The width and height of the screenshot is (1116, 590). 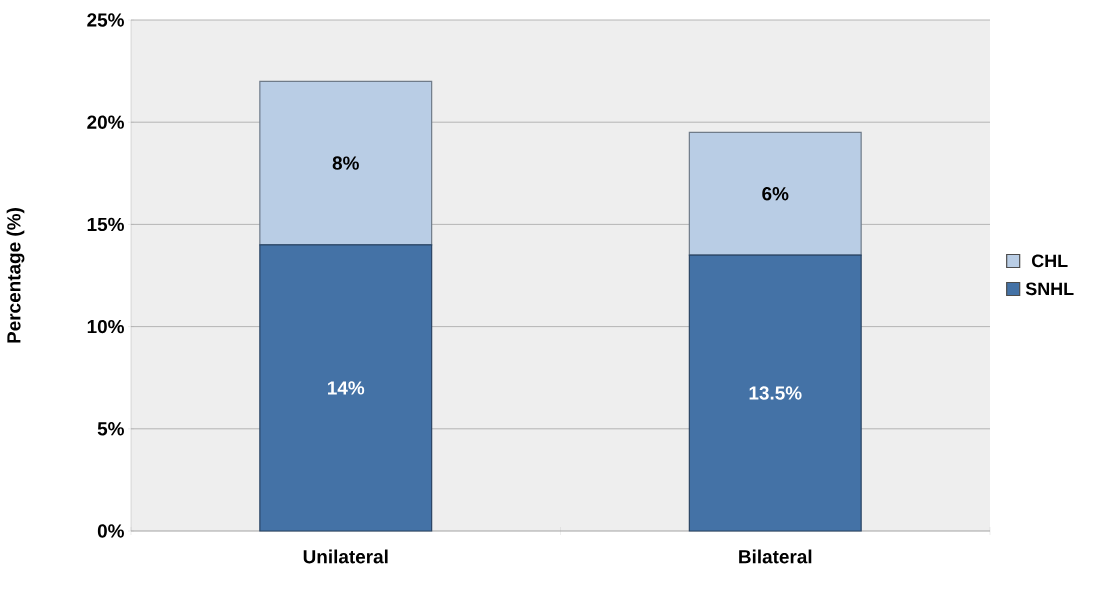 I want to click on y-tick-label: 10%, so click(x=105, y=326).